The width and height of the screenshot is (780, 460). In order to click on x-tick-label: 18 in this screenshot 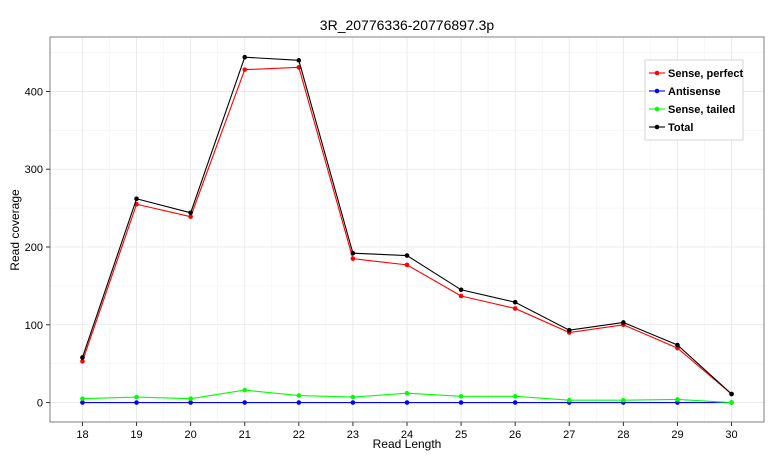, I will do `click(82, 435)`.